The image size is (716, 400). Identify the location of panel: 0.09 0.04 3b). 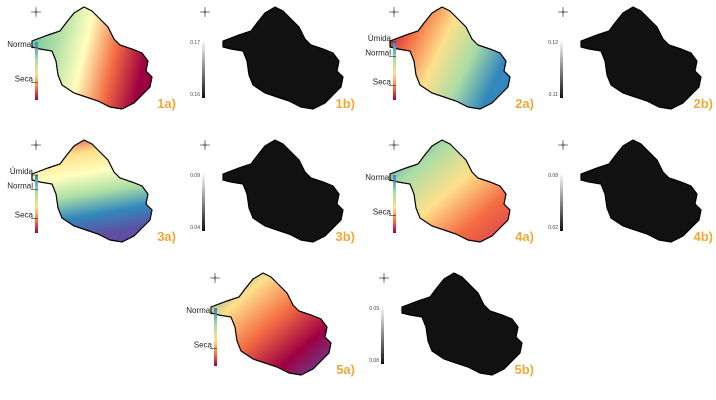
(273, 191).